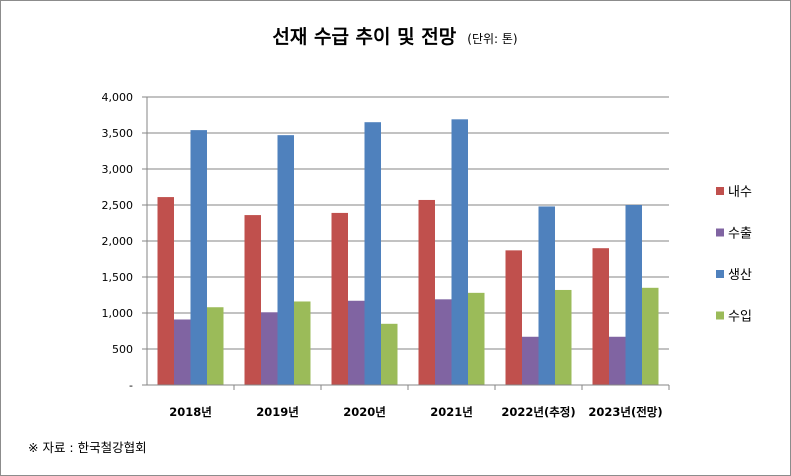 The image size is (791, 476). I want to click on y-tick-label: 3,500, so click(118, 133).